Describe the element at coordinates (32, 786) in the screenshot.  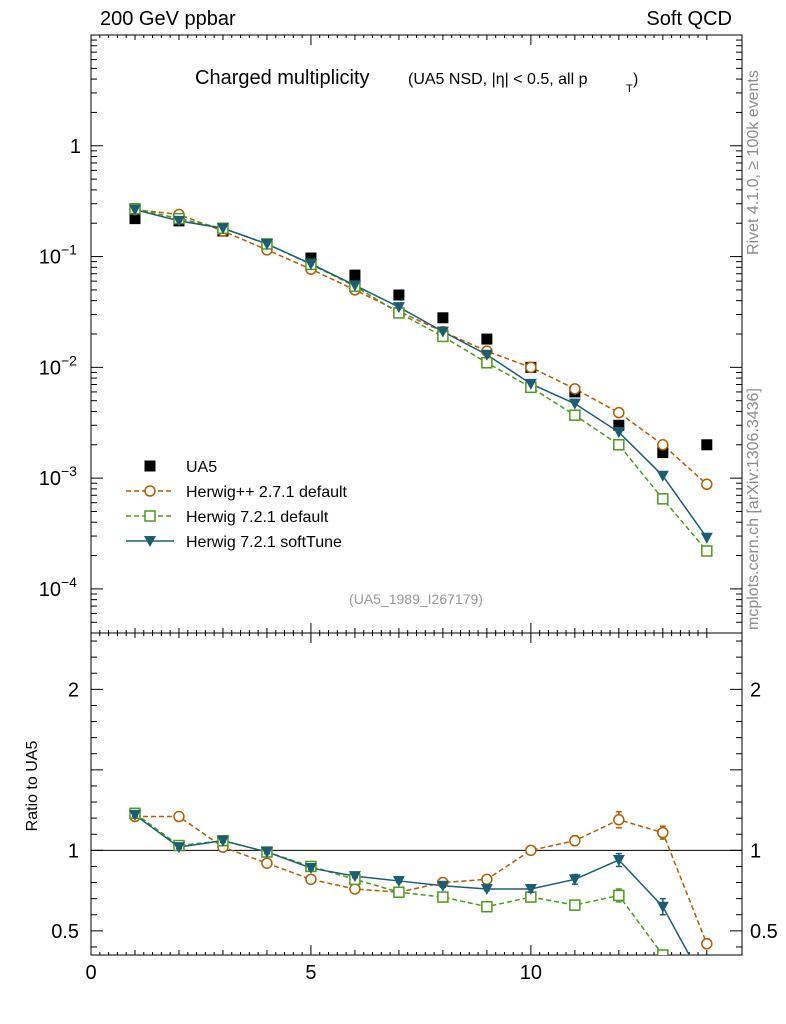
I see `ratio-ylabel: Ratio to UA5` at that location.